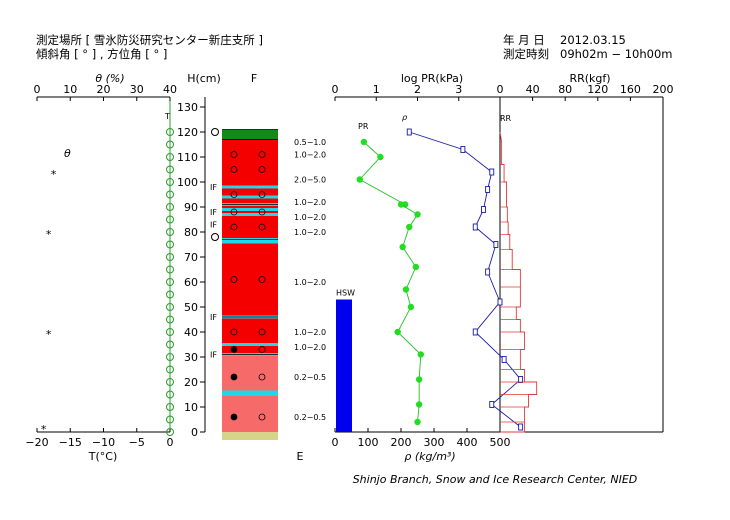 The height and width of the screenshot is (520, 730). What do you see at coordinates (368, 442) in the screenshot?
I see `density-tick-label: 100` at bounding box center [368, 442].